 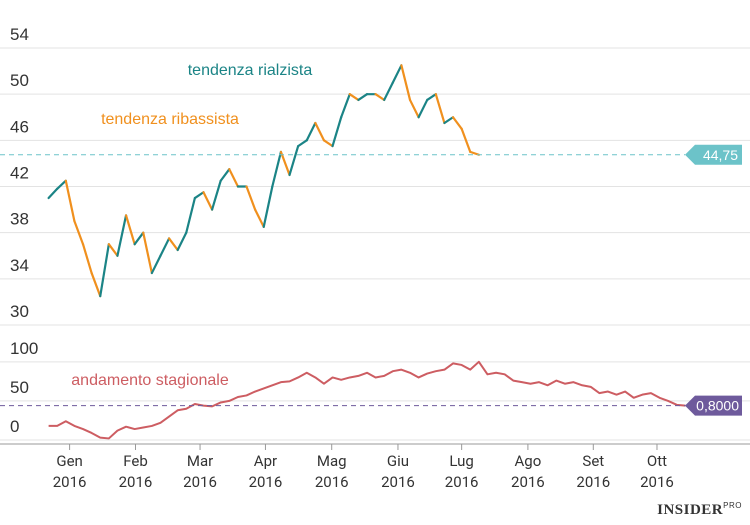 I want to click on x-tick-label: Lug 2016, so click(x=461, y=471).